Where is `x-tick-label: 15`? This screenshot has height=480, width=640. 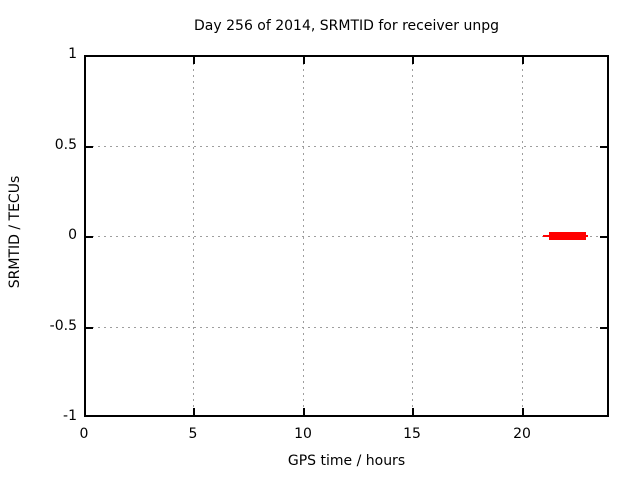
x-tick-label: 15 is located at coordinates (412, 434).